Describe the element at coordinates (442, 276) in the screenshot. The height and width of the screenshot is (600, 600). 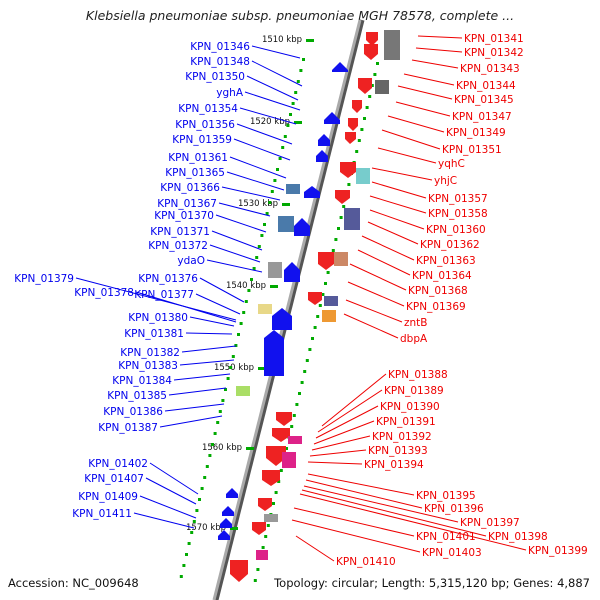
I see `gene-label: KPN_01364` at that location.